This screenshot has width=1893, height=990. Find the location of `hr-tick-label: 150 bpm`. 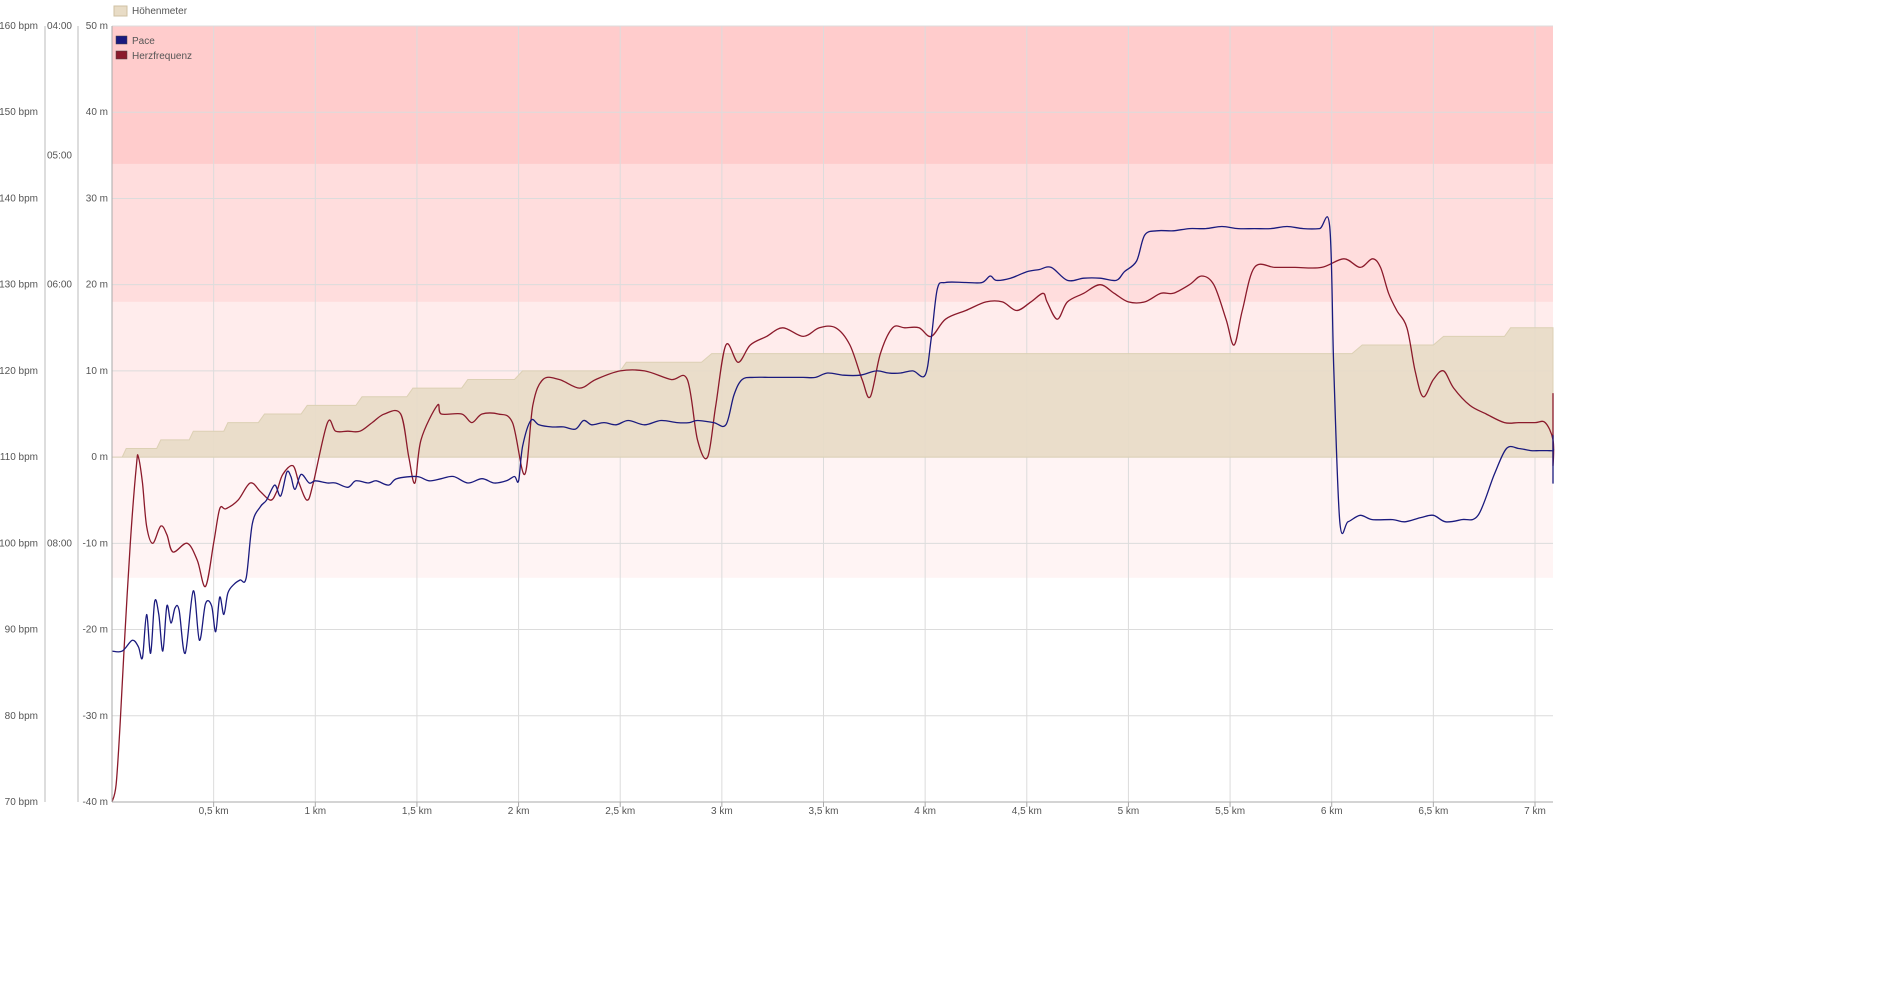

hr-tick-label: 150 bpm is located at coordinates (19, 112).